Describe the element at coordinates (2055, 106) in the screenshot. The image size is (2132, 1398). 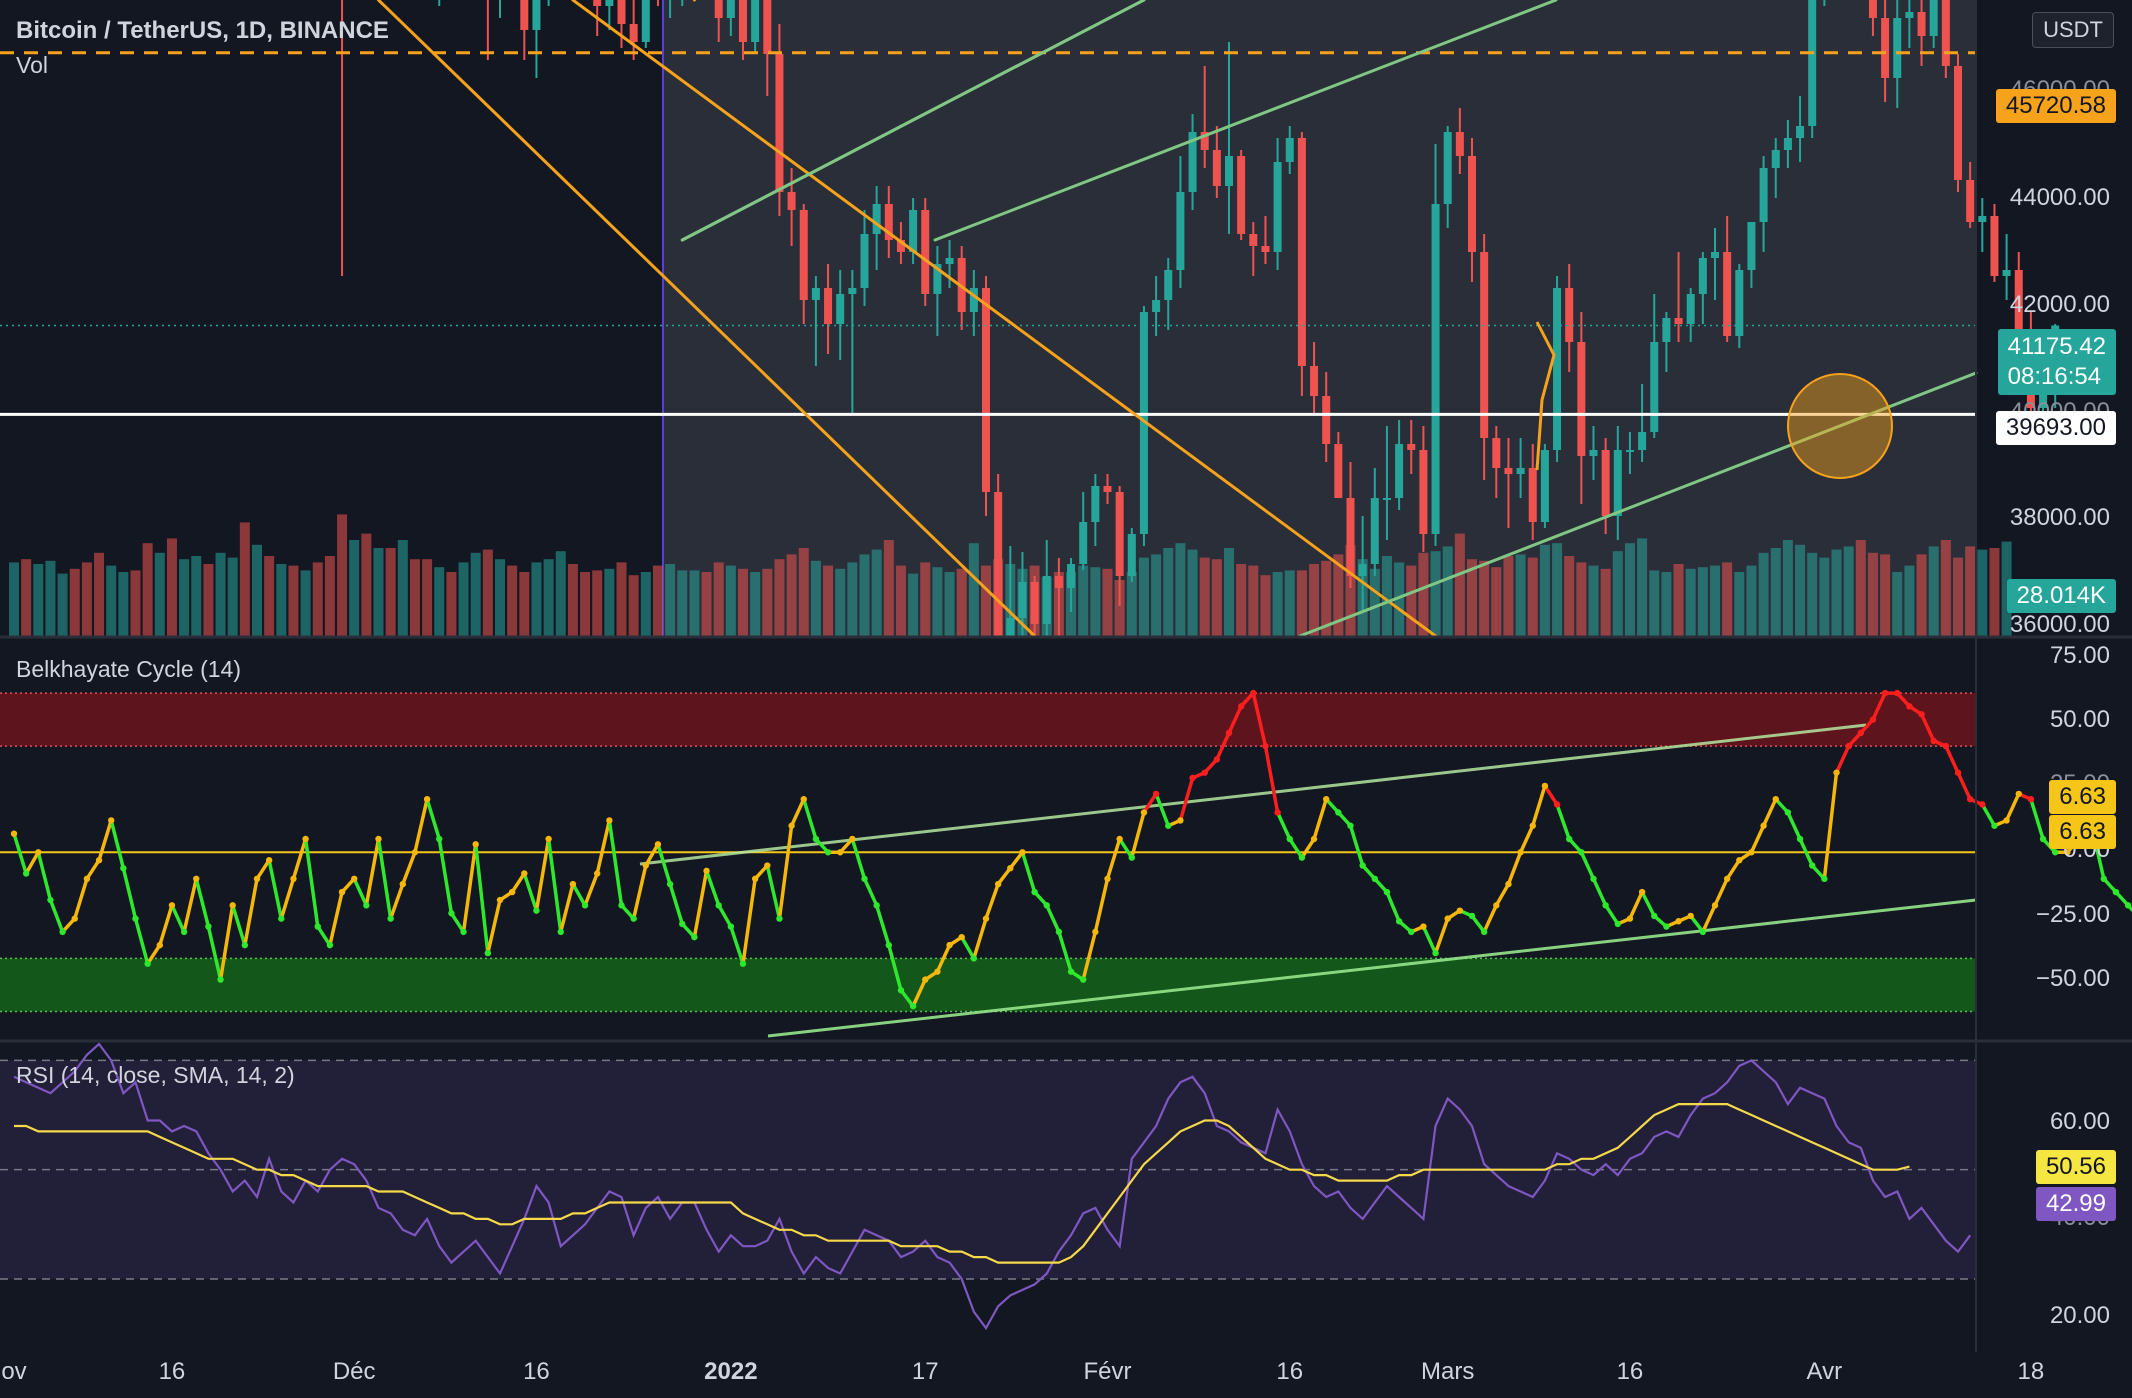
I see `resistance-price-badge: 45720.58` at that location.